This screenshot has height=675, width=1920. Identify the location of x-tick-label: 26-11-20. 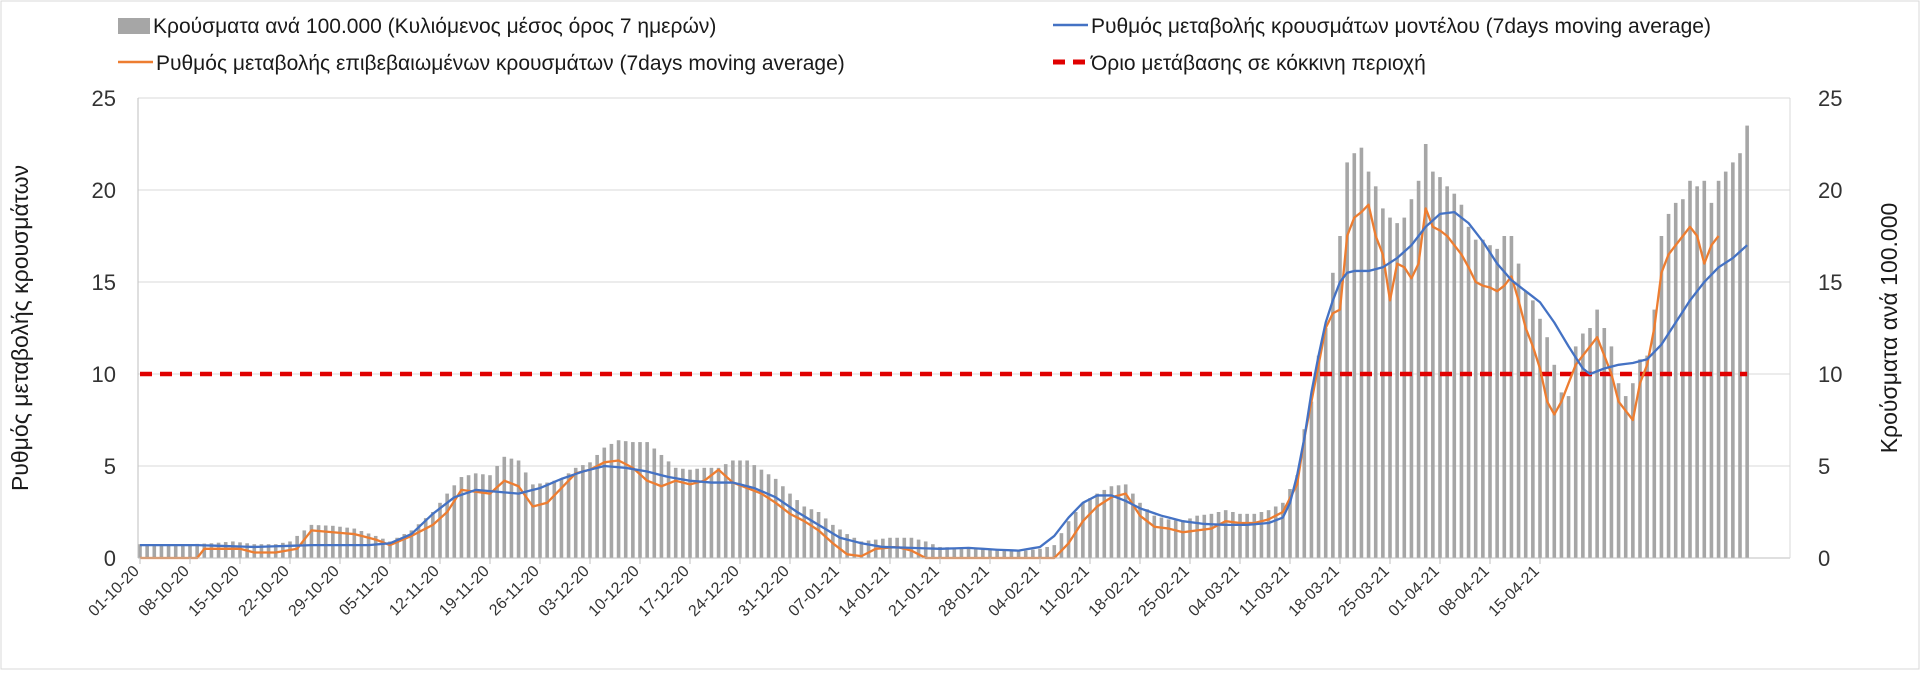
(514, 591).